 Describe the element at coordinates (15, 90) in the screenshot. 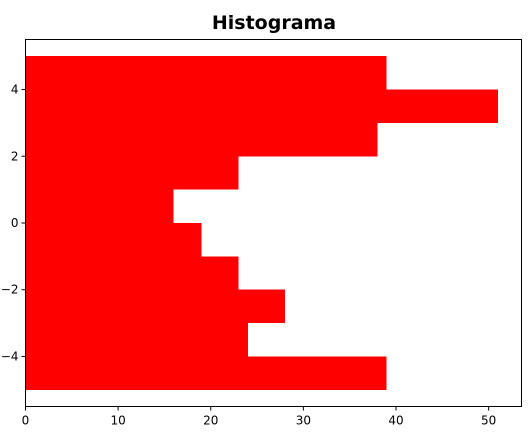

I see `y-tick-label-4: 4` at that location.